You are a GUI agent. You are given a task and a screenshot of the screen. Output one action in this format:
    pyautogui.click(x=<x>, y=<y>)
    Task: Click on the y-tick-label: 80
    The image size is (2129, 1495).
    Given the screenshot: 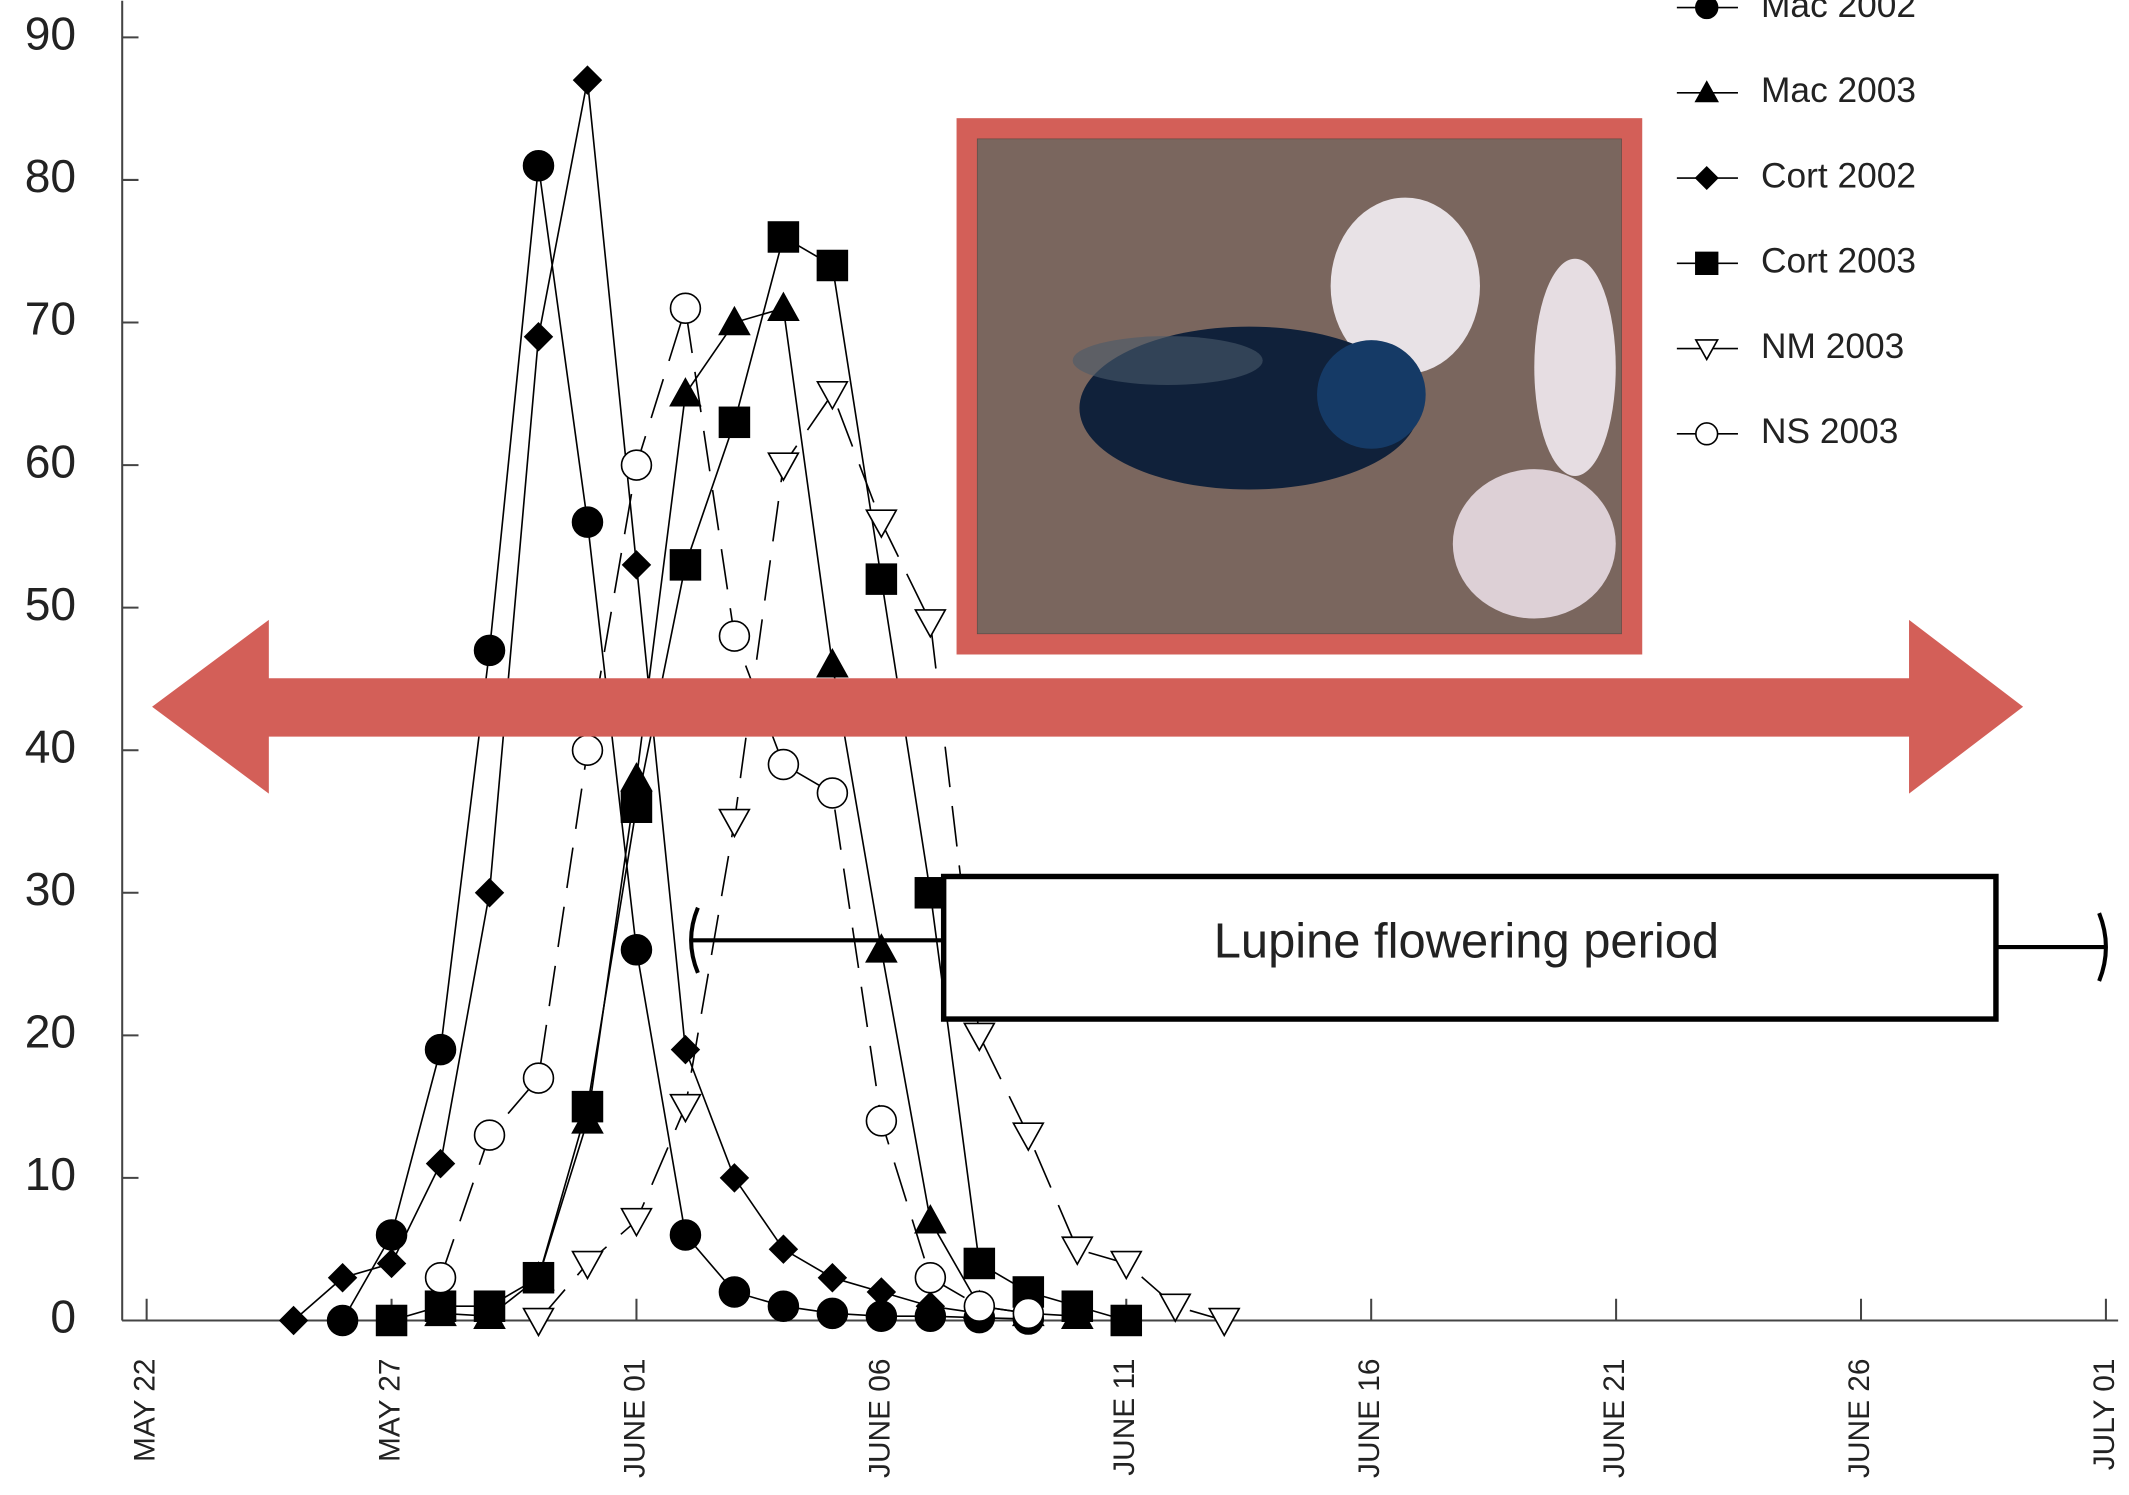 What is the action you would take?
    pyautogui.click(x=50, y=176)
    